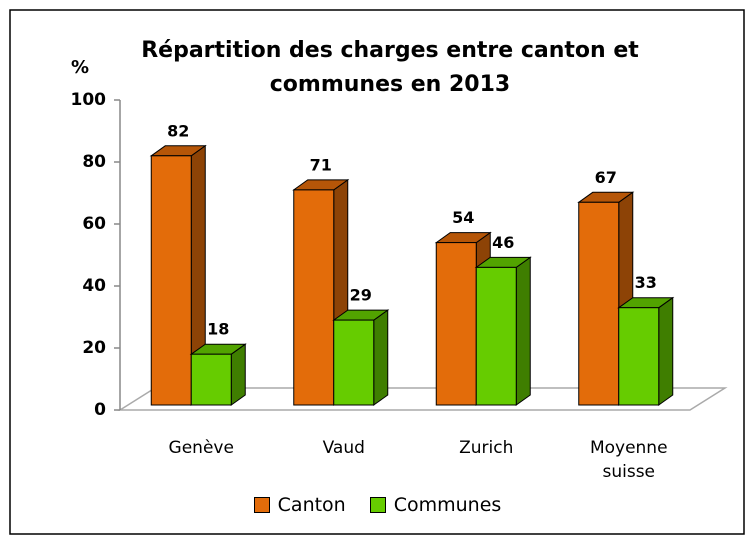 The width and height of the screenshot is (755, 544). What do you see at coordinates (201, 448) in the screenshot?
I see `x-tick-label: Genève` at bounding box center [201, 448].